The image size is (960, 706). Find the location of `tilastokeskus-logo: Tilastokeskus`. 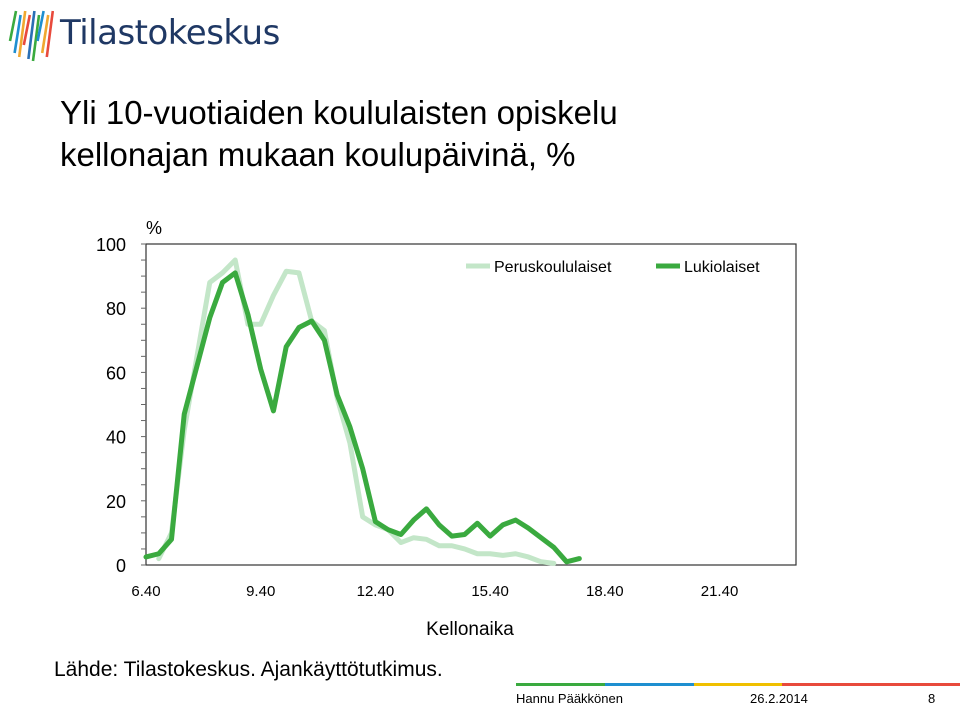

tilastokeskus-logo: Tilastokeskus is located at coordinates (142, 33).